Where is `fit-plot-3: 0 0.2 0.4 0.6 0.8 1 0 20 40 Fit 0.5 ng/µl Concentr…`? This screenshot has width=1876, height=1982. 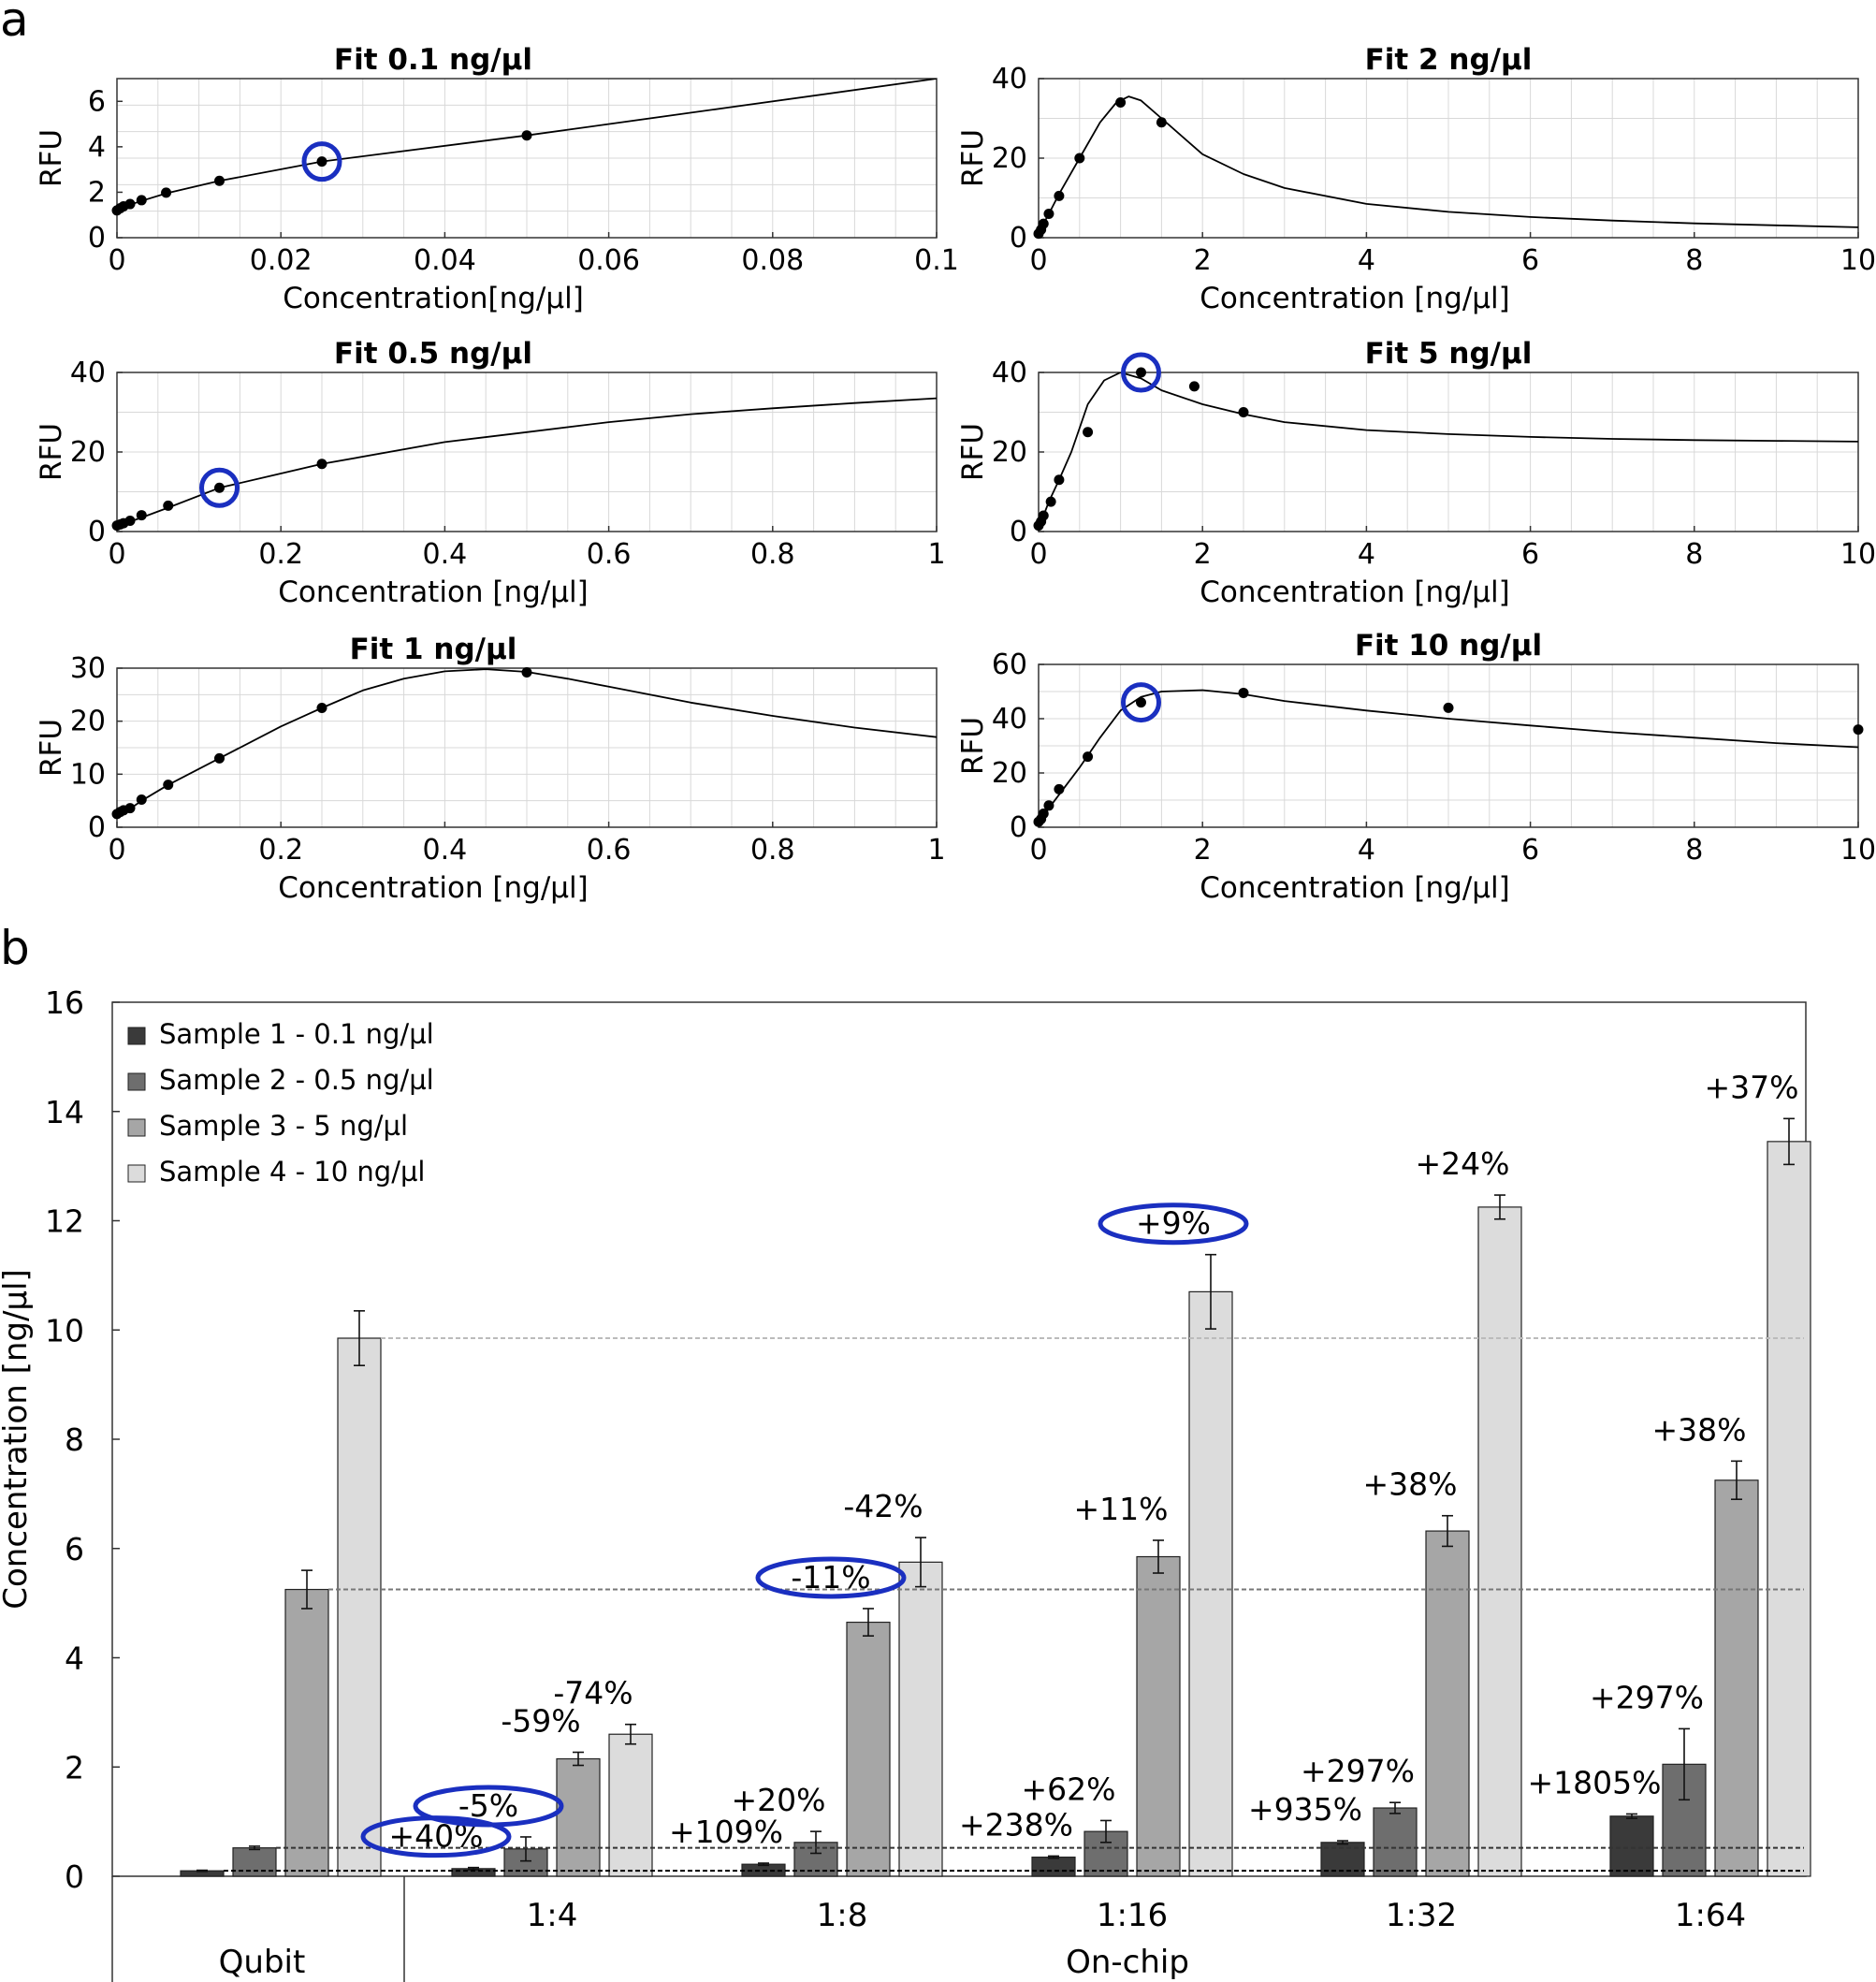 fit-plot-3: 0 0.2 0.4 0.6 0.8 1 0 20 40 Fit 0.5 ng/µl Concentr… is located at coordinates (490, 473).